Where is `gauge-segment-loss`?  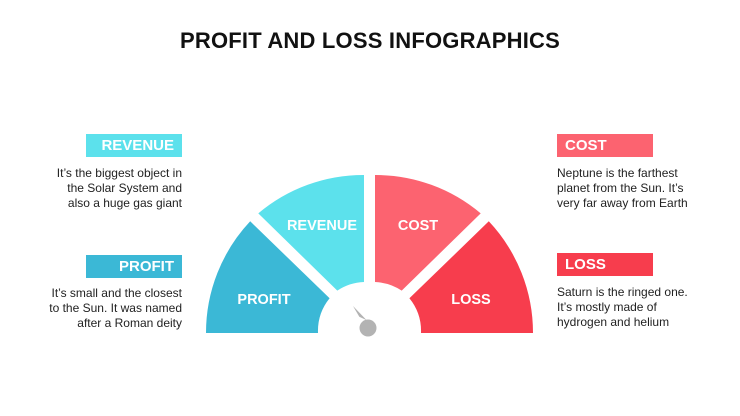 gauge-segment-loss is located at coordinates (471, 277).